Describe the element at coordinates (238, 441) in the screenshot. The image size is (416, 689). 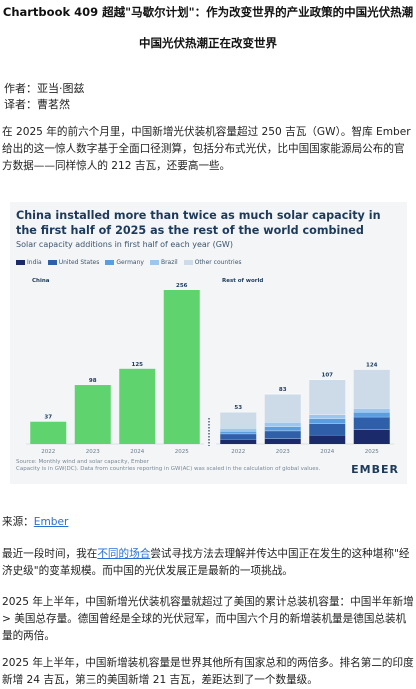
I see `bar-segment-india-2022` at that location.